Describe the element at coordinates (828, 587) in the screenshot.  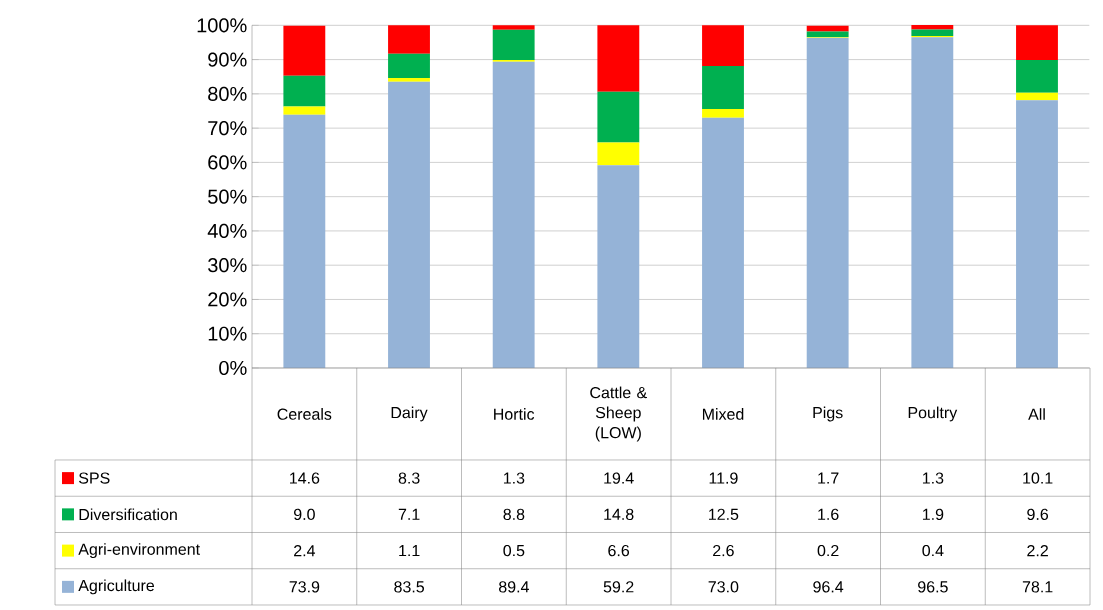
I see `data-label: 96.4` at that location.